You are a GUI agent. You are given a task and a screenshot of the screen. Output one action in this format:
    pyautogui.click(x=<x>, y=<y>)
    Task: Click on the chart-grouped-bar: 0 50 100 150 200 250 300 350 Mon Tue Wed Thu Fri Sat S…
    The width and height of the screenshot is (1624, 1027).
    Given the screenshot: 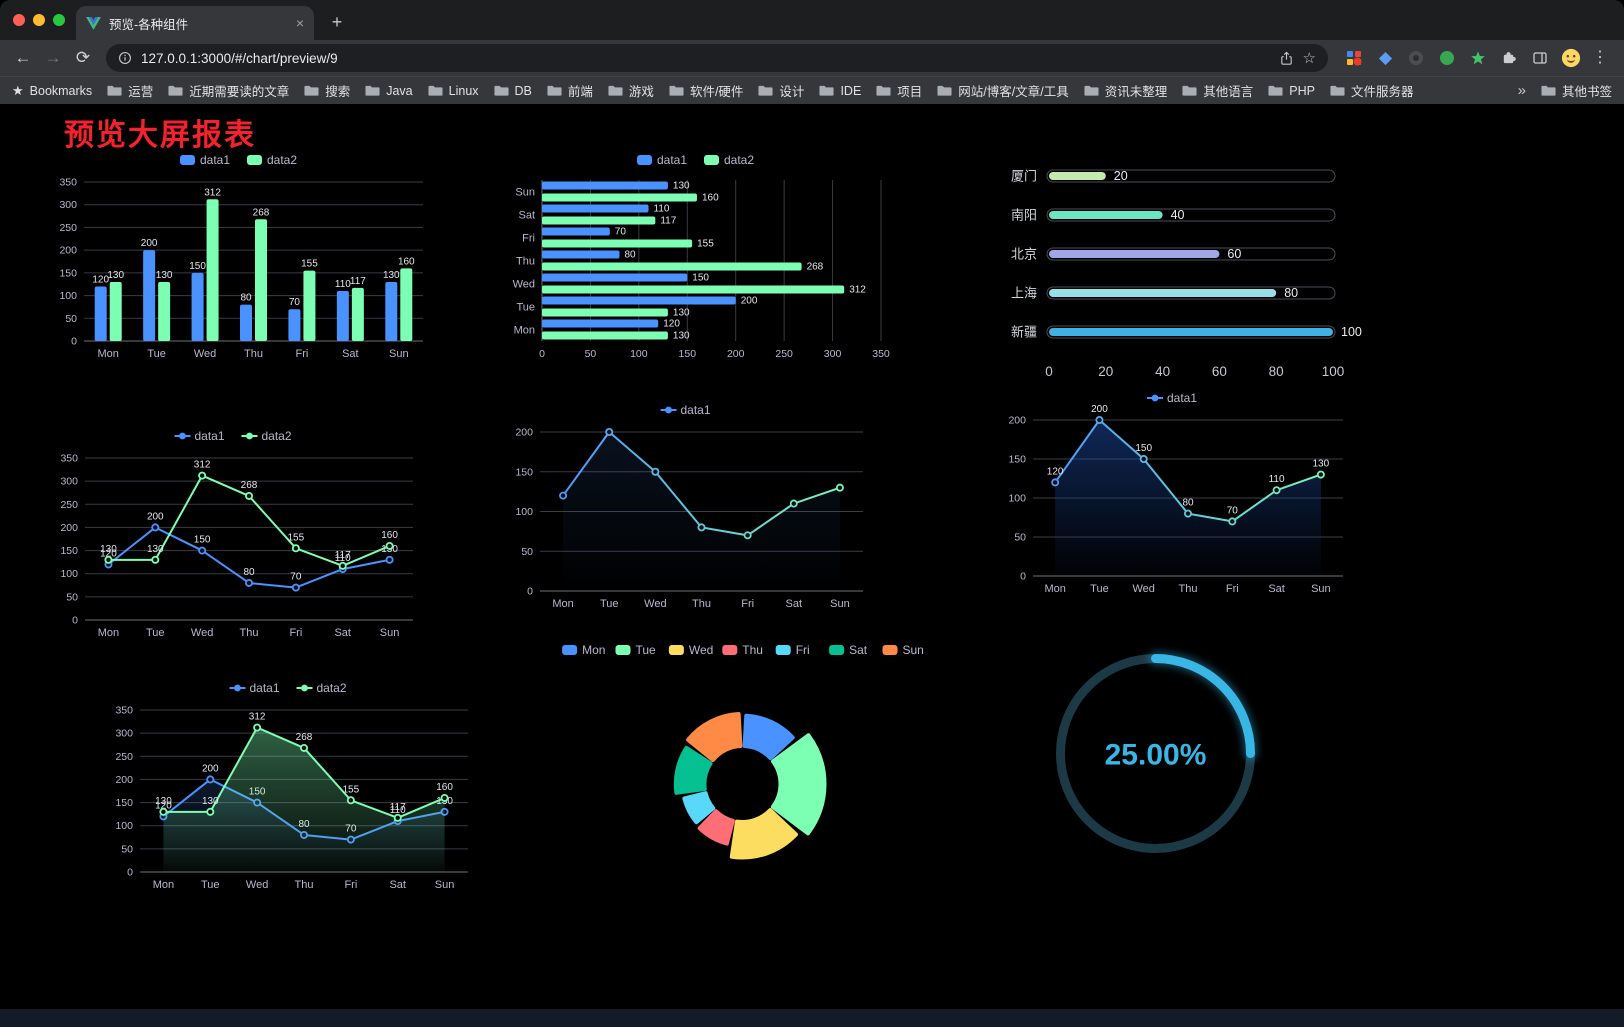 What is the action you would take?
    pyautogui.click(x=240, y=258)
    